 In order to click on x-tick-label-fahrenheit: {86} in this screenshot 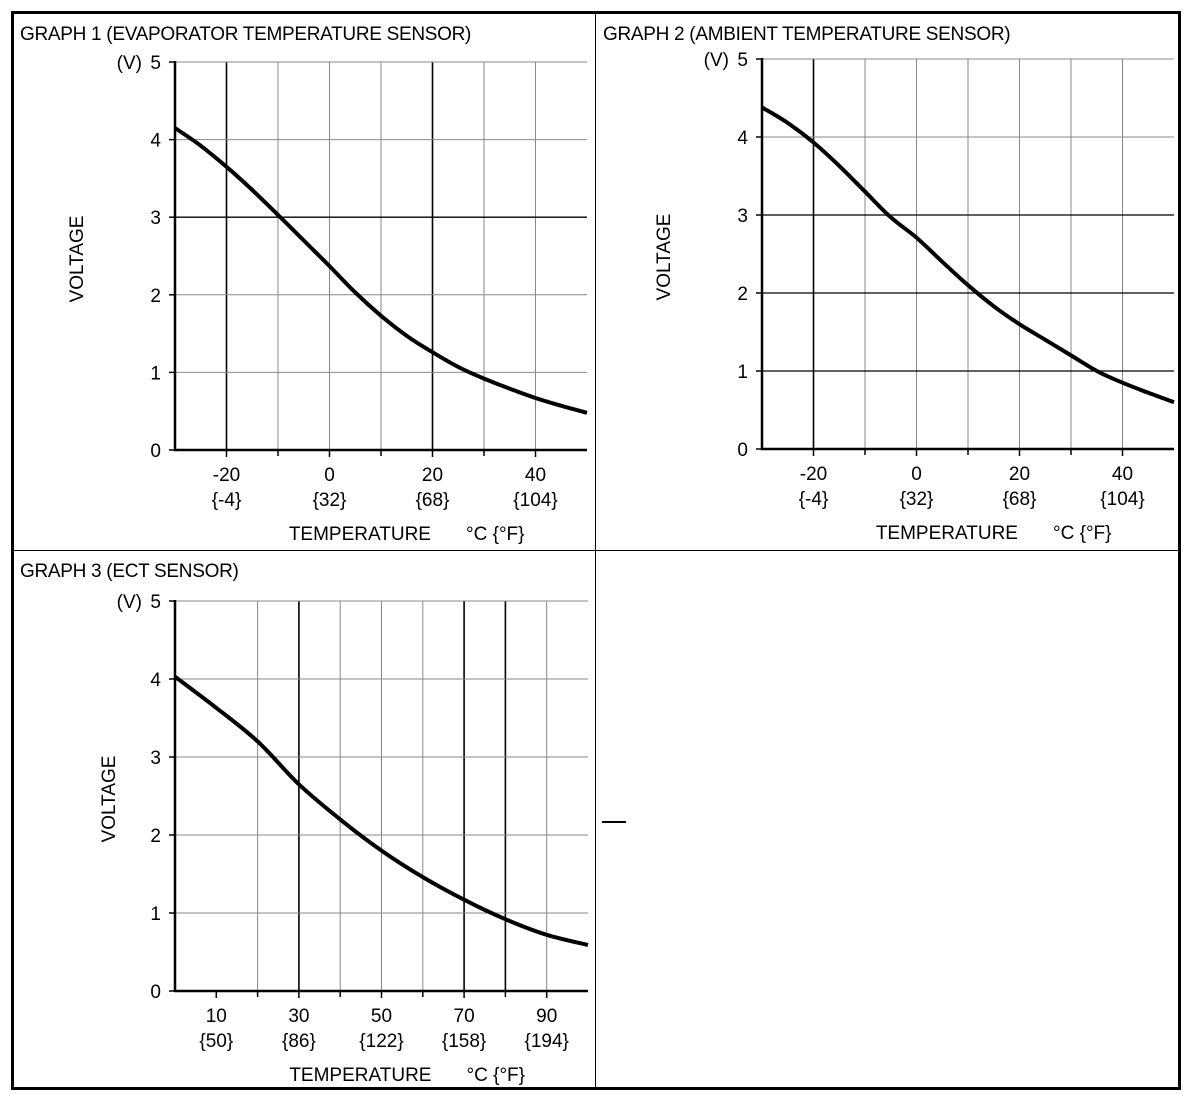, I will do `click(299, 1041)`.